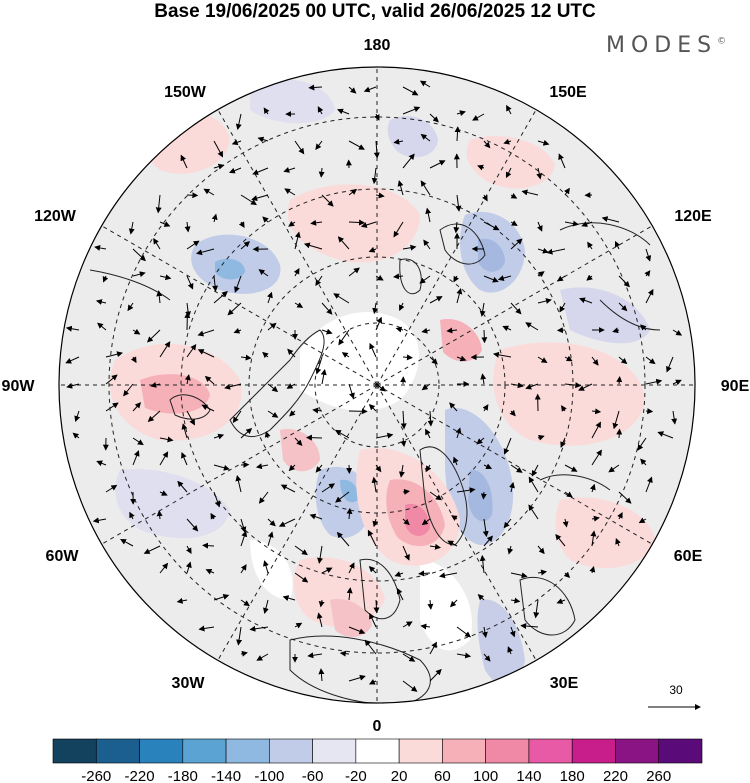 Image resolution: width=750 pixels, height=783 pixels. I want to click on vector-scale: 30, so click(674, 696).